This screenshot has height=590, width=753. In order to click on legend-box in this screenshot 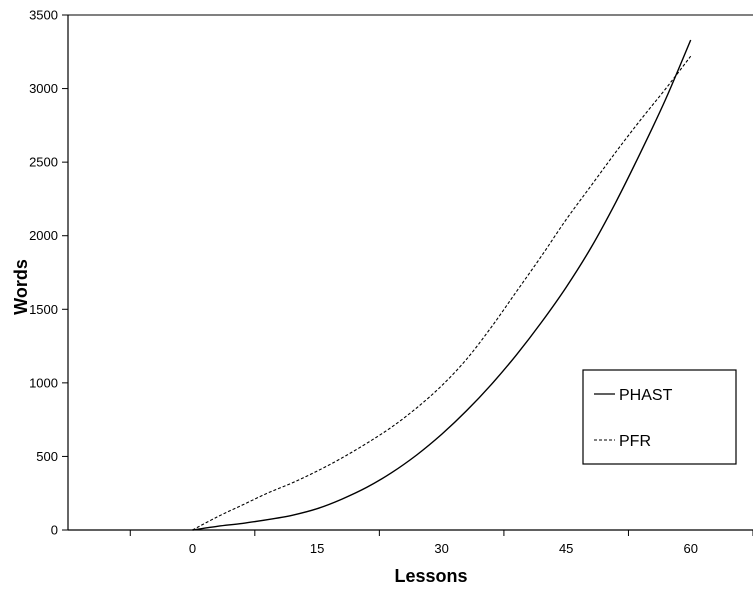, I will do `click(659, 417)`.